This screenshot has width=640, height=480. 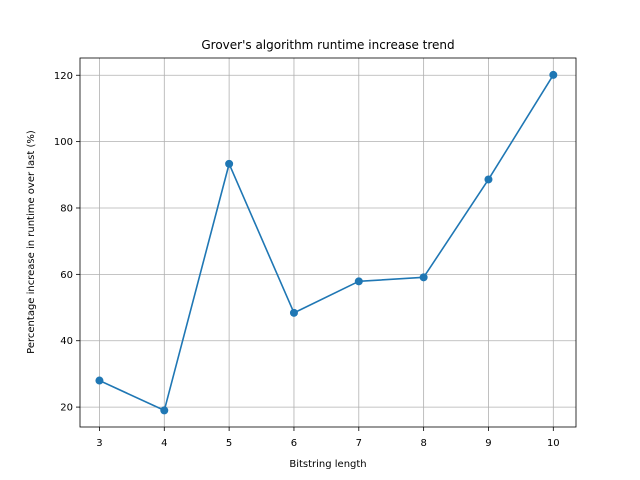 I want to click on y-axis-ticks: 20 40 60 80 100 120, so click(x=67, y=242).